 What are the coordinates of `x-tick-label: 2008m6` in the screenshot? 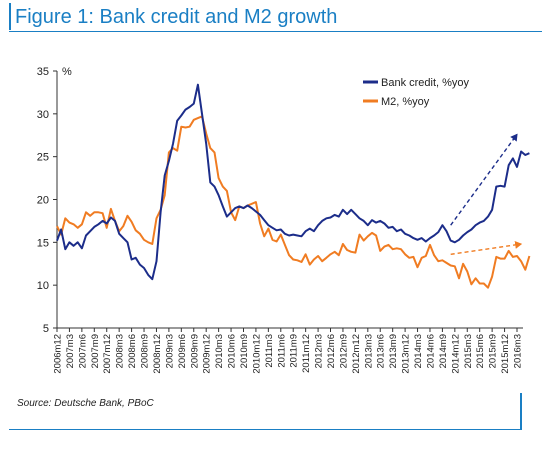 It's located at (132, 351).